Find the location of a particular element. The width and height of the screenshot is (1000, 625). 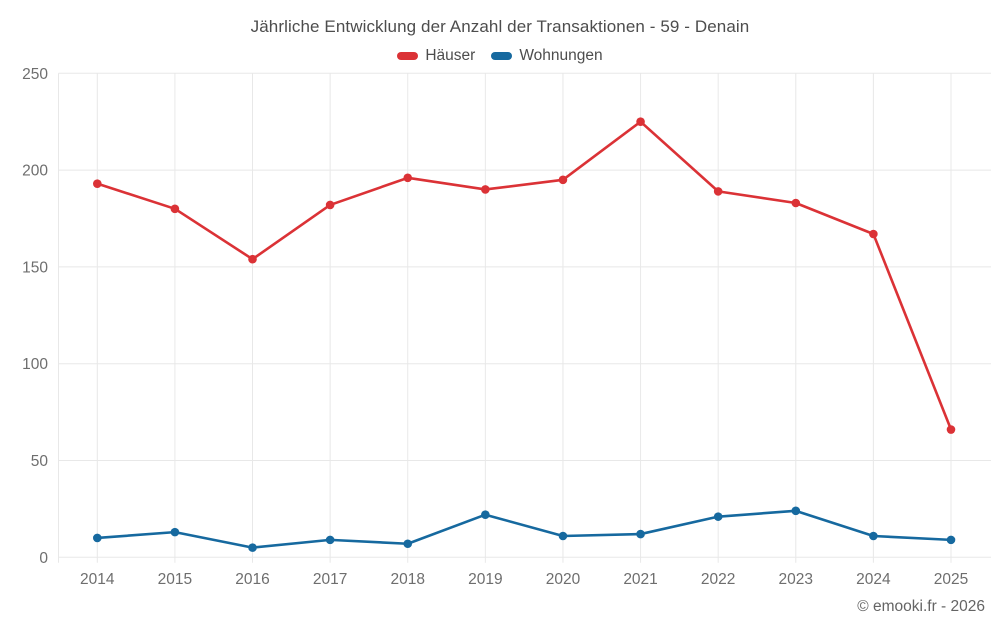

legend-item-wohnungen: Wohnungen is located at coordinates (547, 56).